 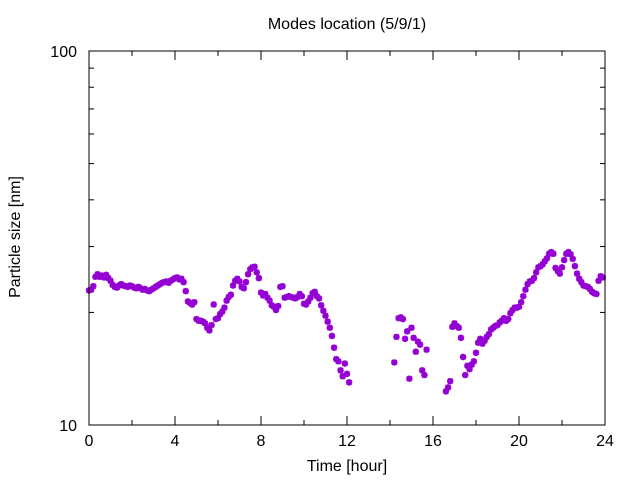 What do you see at coordinates (433, 441) in the screenshot?
I see `x-tick-label: 16` at bounding box center [433, 441].